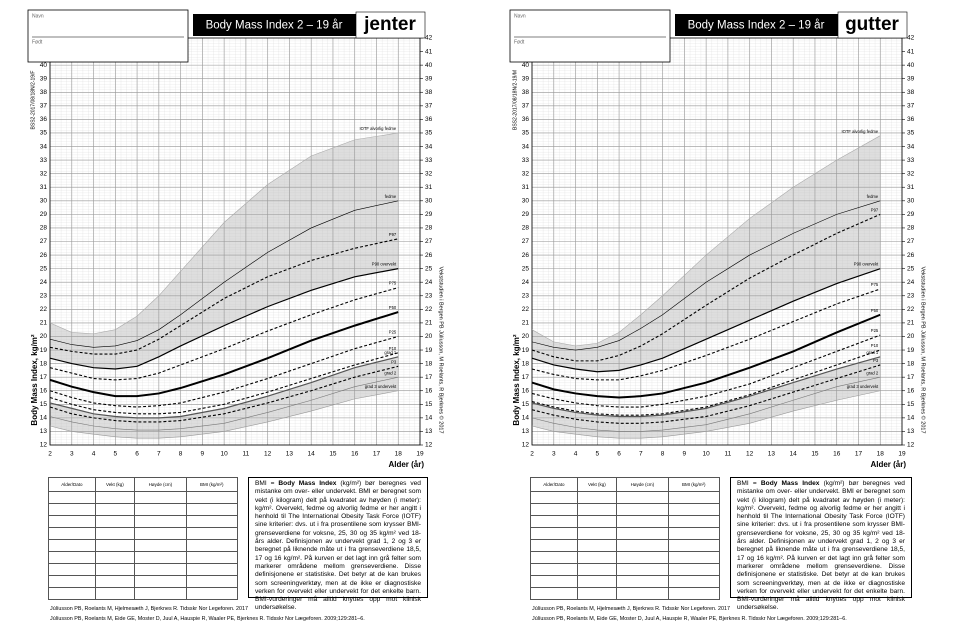 The height and width of the screenshot is (636, 970). I want to click on y-tick-label: 30, so click(44, 201).